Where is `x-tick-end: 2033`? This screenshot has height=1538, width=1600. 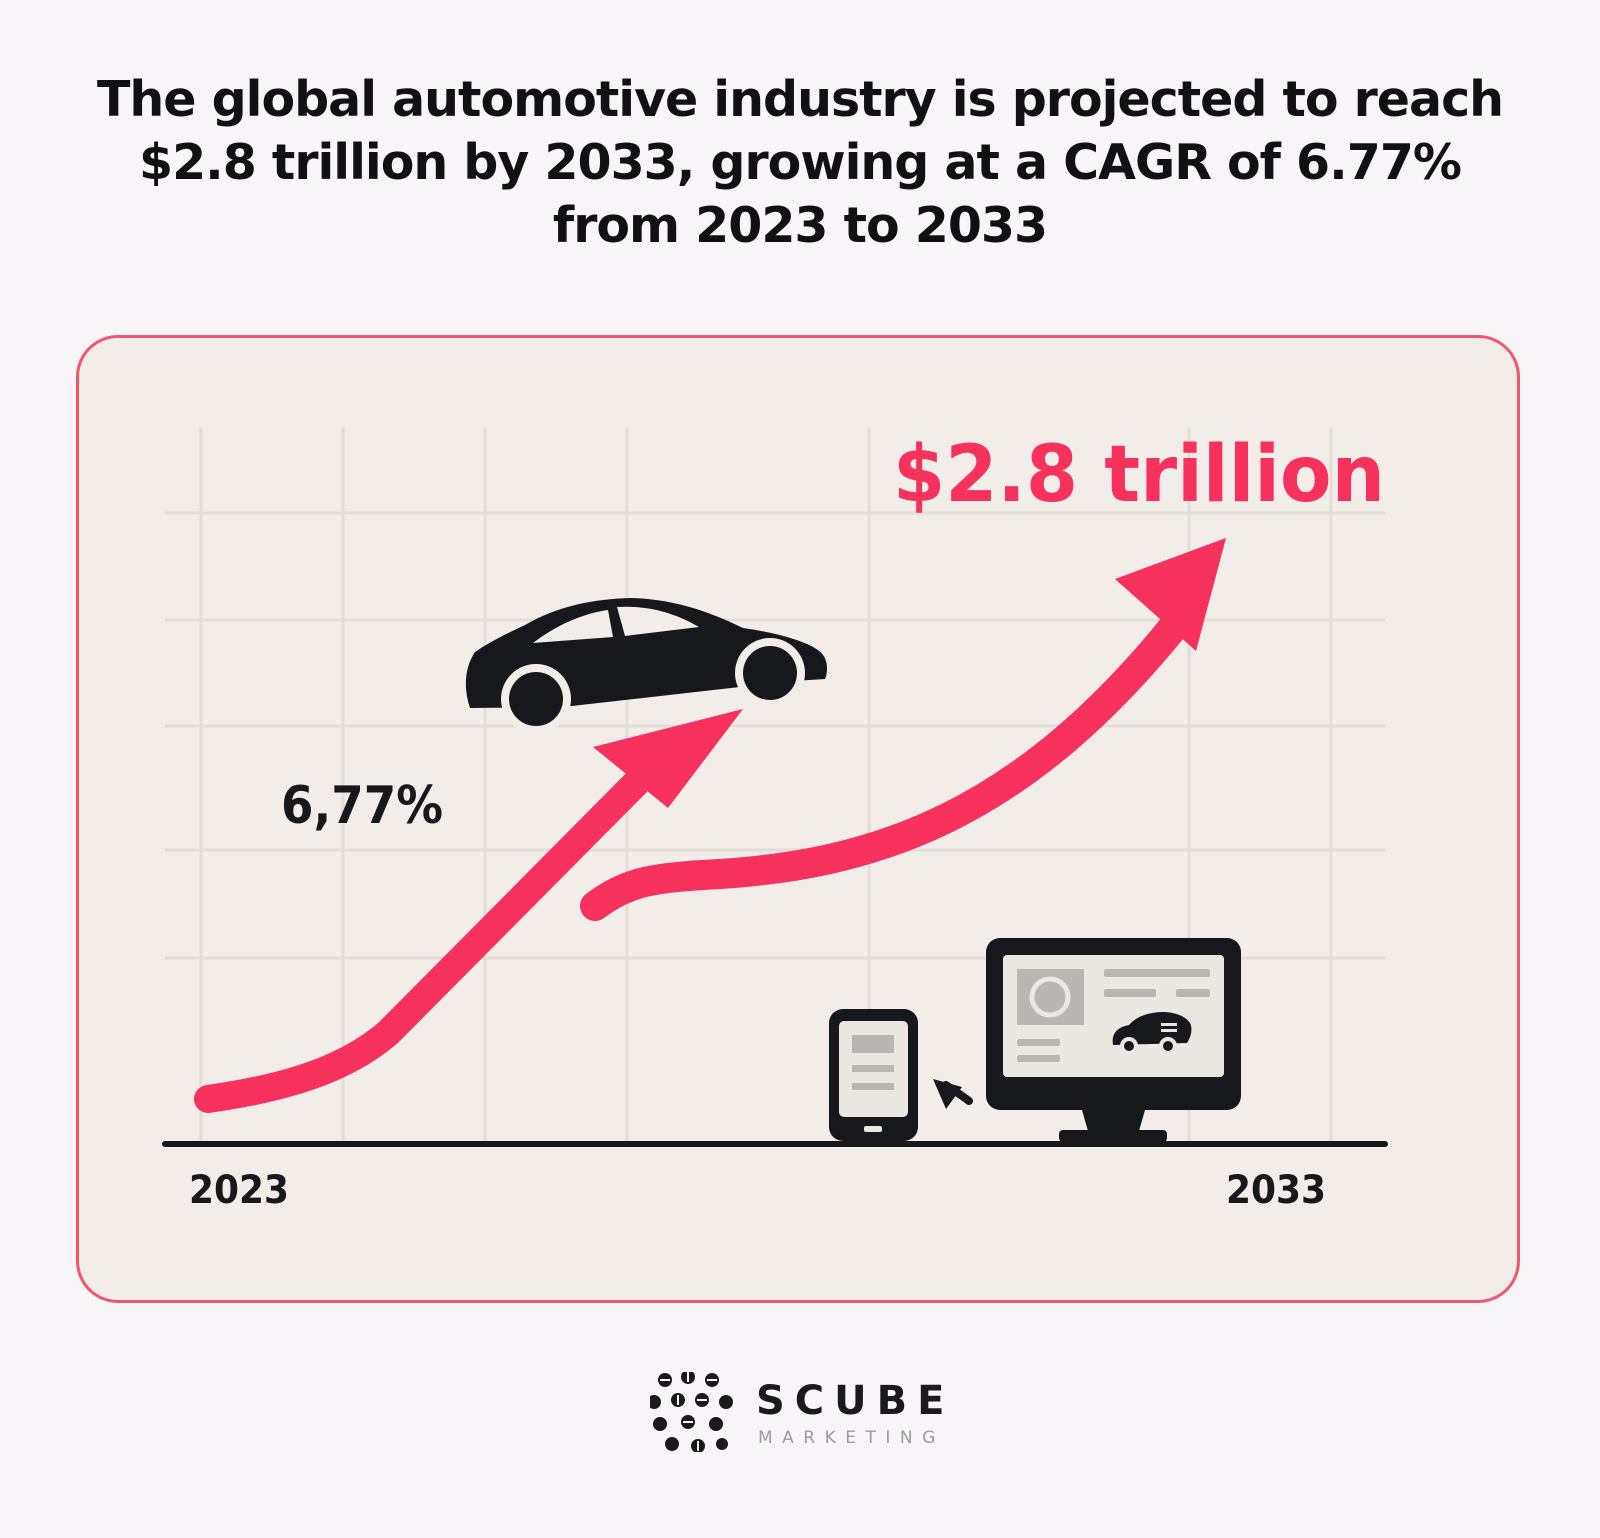
x-tick-end: 2033 is located at coordinates (1276, 1190).